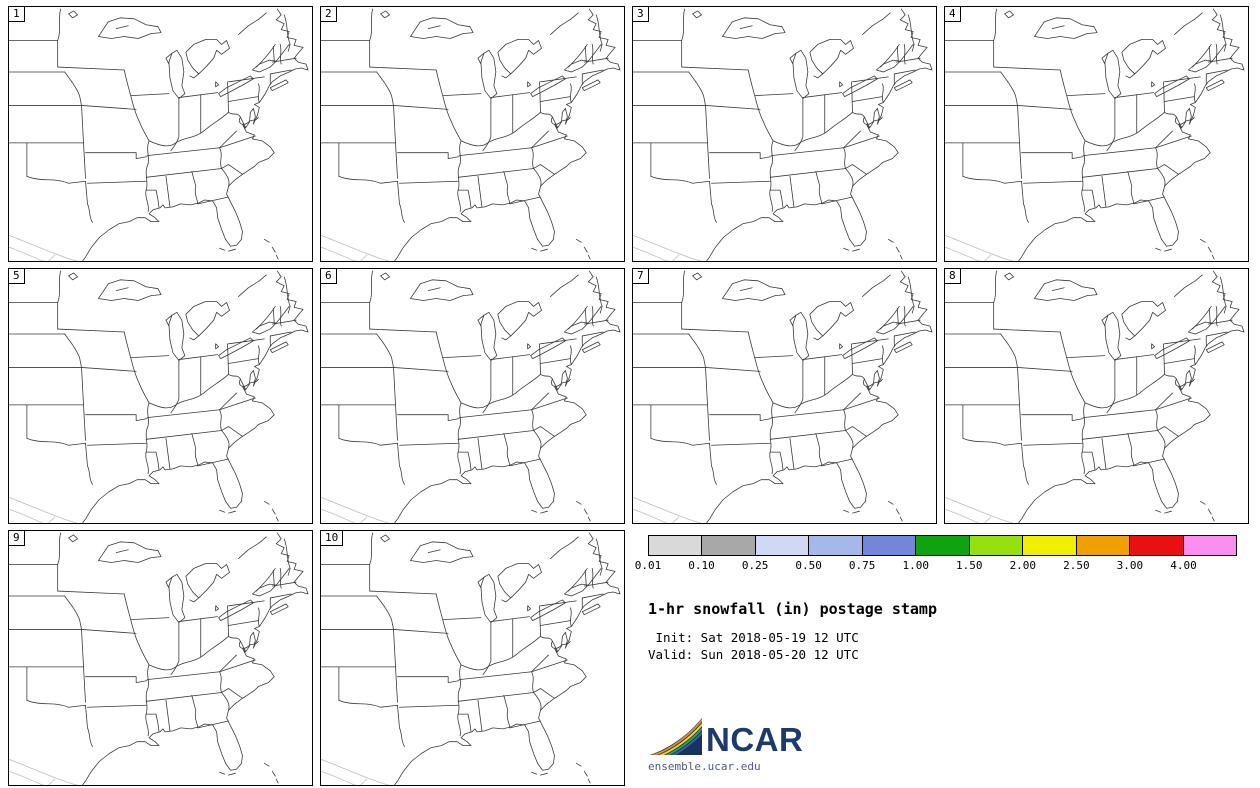  What do you see at coordinates (648, 565) in the screenshot?
I see `colorbar-tick: 0.01` at bounding box center [648, 565].